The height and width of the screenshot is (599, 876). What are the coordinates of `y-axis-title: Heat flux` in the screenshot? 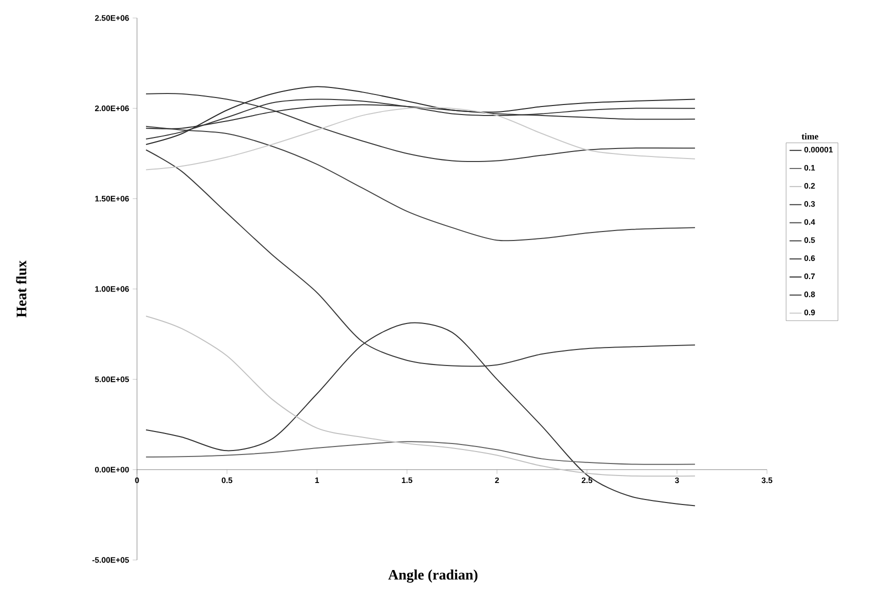 It's located at (21, 289).